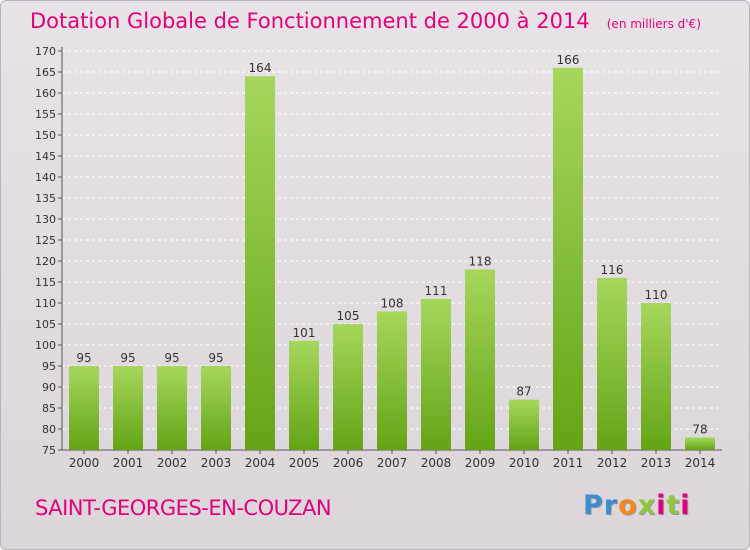 The width and height of the screenshot is (750, 550). Describe the element at coordinates (45, 177) in the screenshot. I see `y-tick-label: 140` at that location.